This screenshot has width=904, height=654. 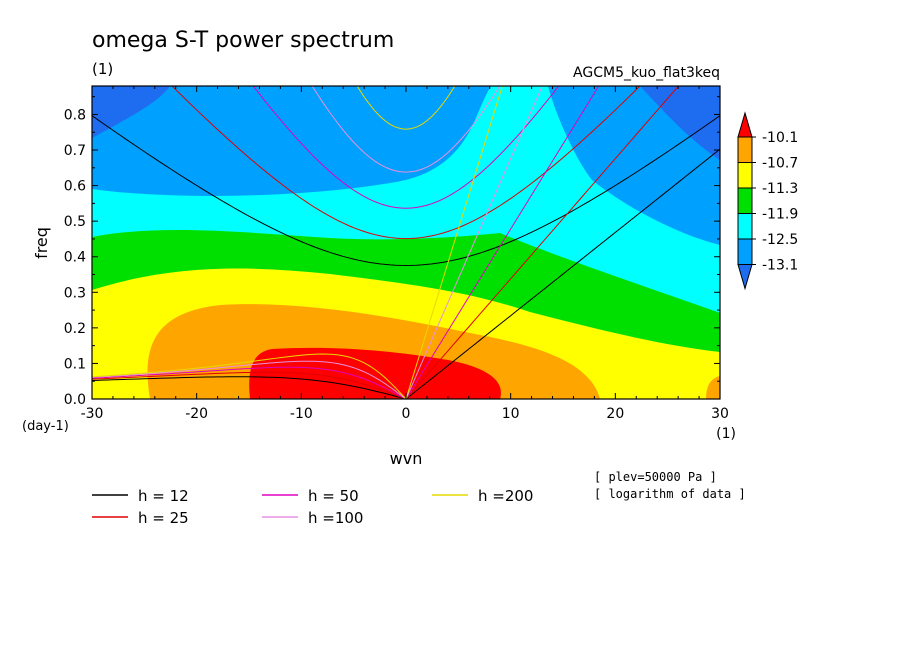 What do you see at coordinates (780, 215) in the screenshot?
I see `colorbar-label: -11.9` at bounding box center [780, 215].